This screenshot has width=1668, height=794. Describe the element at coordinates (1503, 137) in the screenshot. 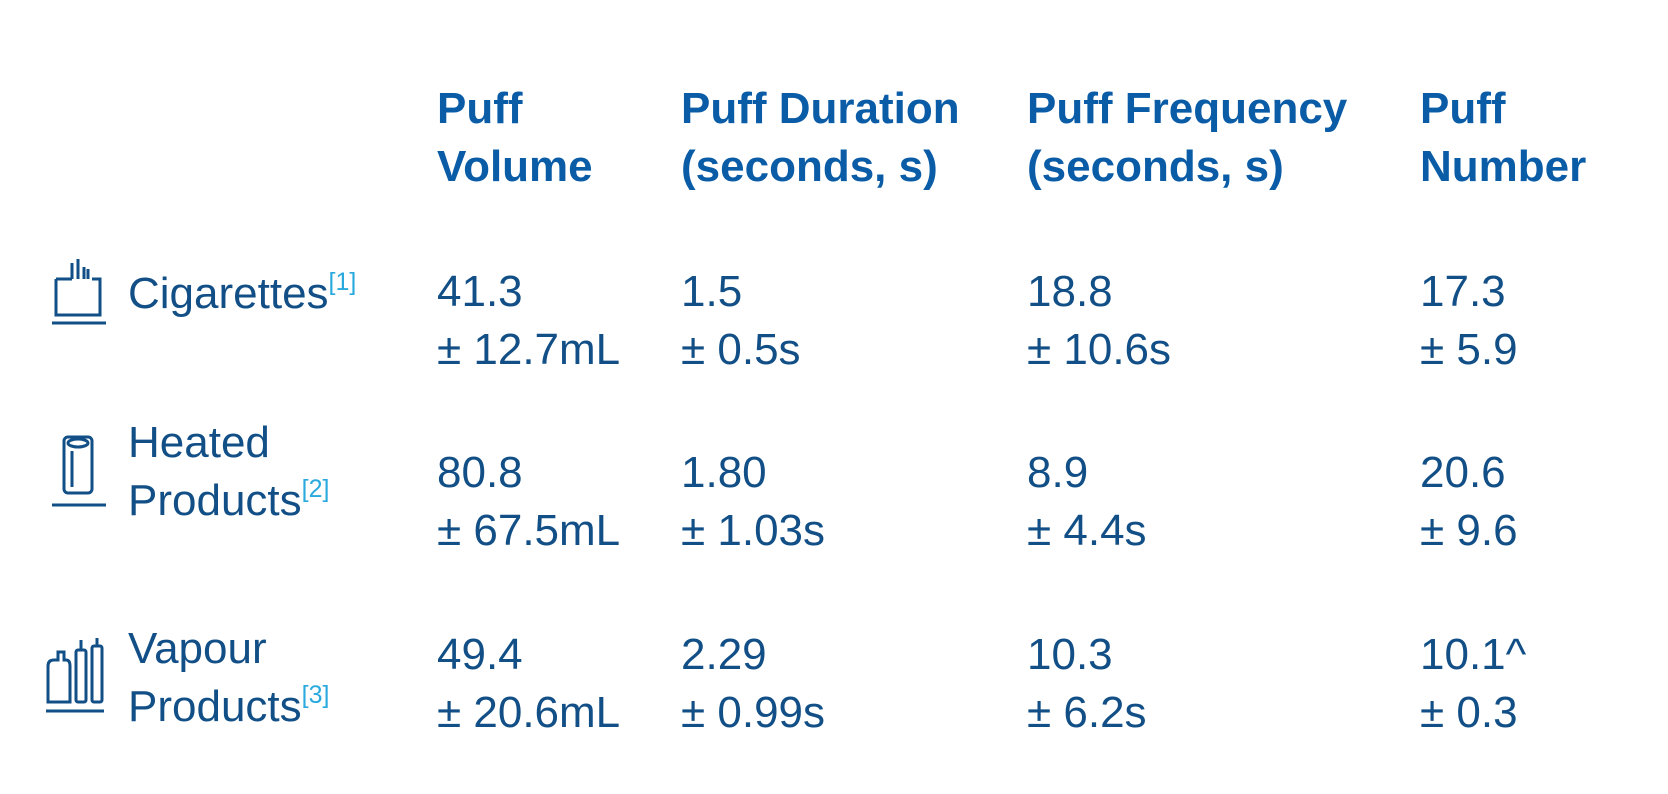

I see `header-puff-number: Puff Number` at that location.